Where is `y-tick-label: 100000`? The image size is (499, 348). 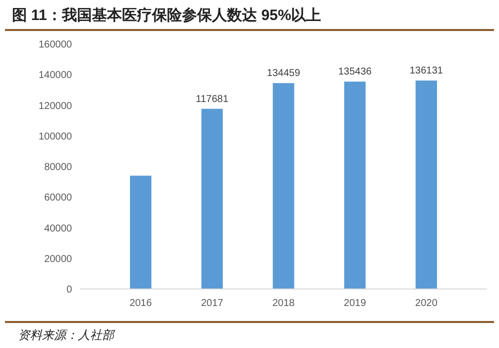 y-tick-label: 100000 is located at coordinates (55, 136).